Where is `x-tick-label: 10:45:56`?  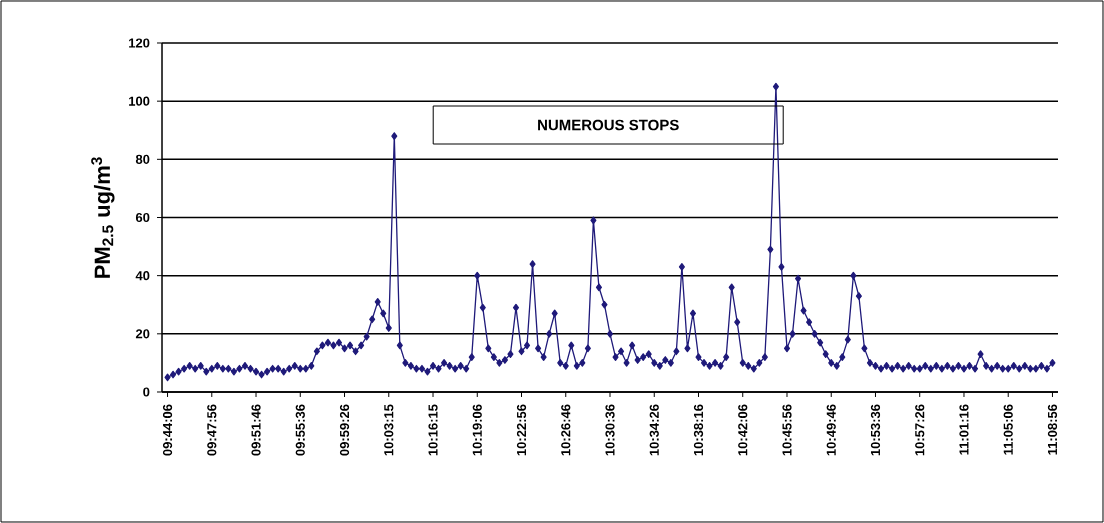
x-tick-label: 10:45:56 is located at coordinates (787, 430).